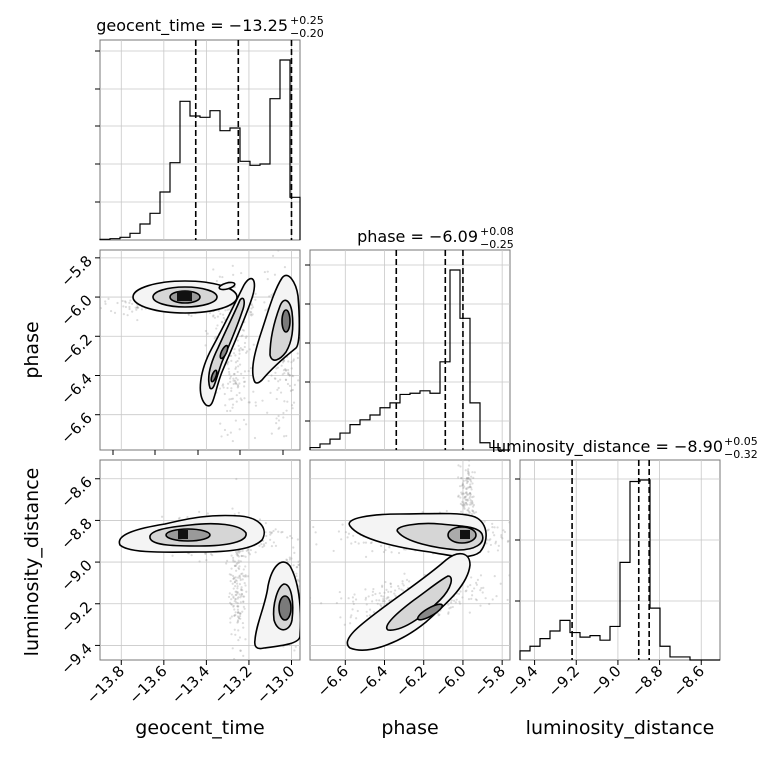  What do you see at coordinates (233, 684) in the screenshot?
I see `tick-label: −13.2` at bounding box center [233, 684].